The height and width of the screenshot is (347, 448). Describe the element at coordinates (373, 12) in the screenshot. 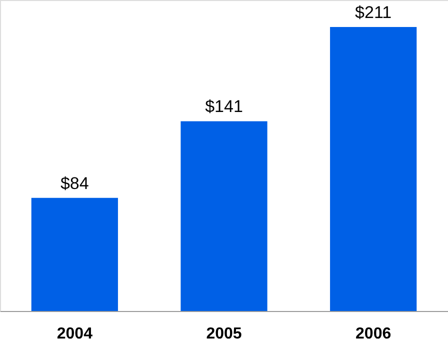

I see `data-label: $211` at that location.